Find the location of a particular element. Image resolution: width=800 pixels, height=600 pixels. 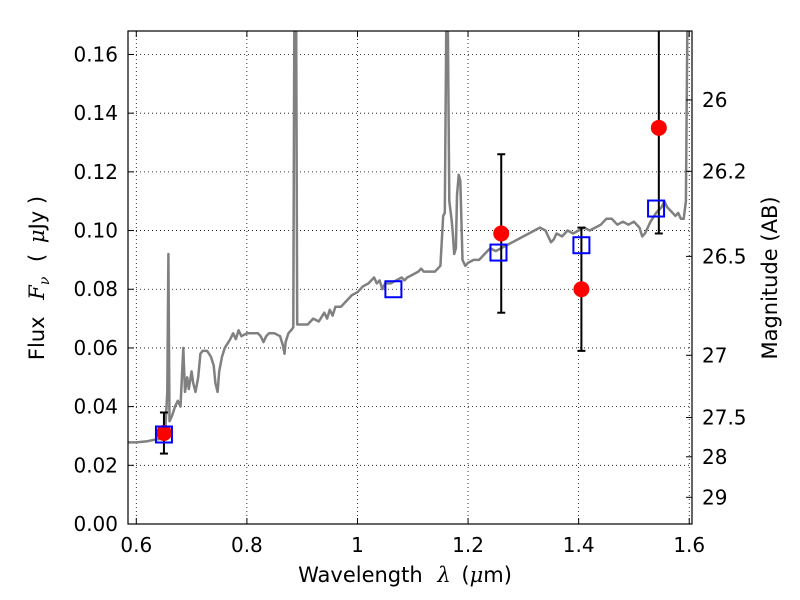

y-tick-label: 0.02 is located at coordinates (95, 465).